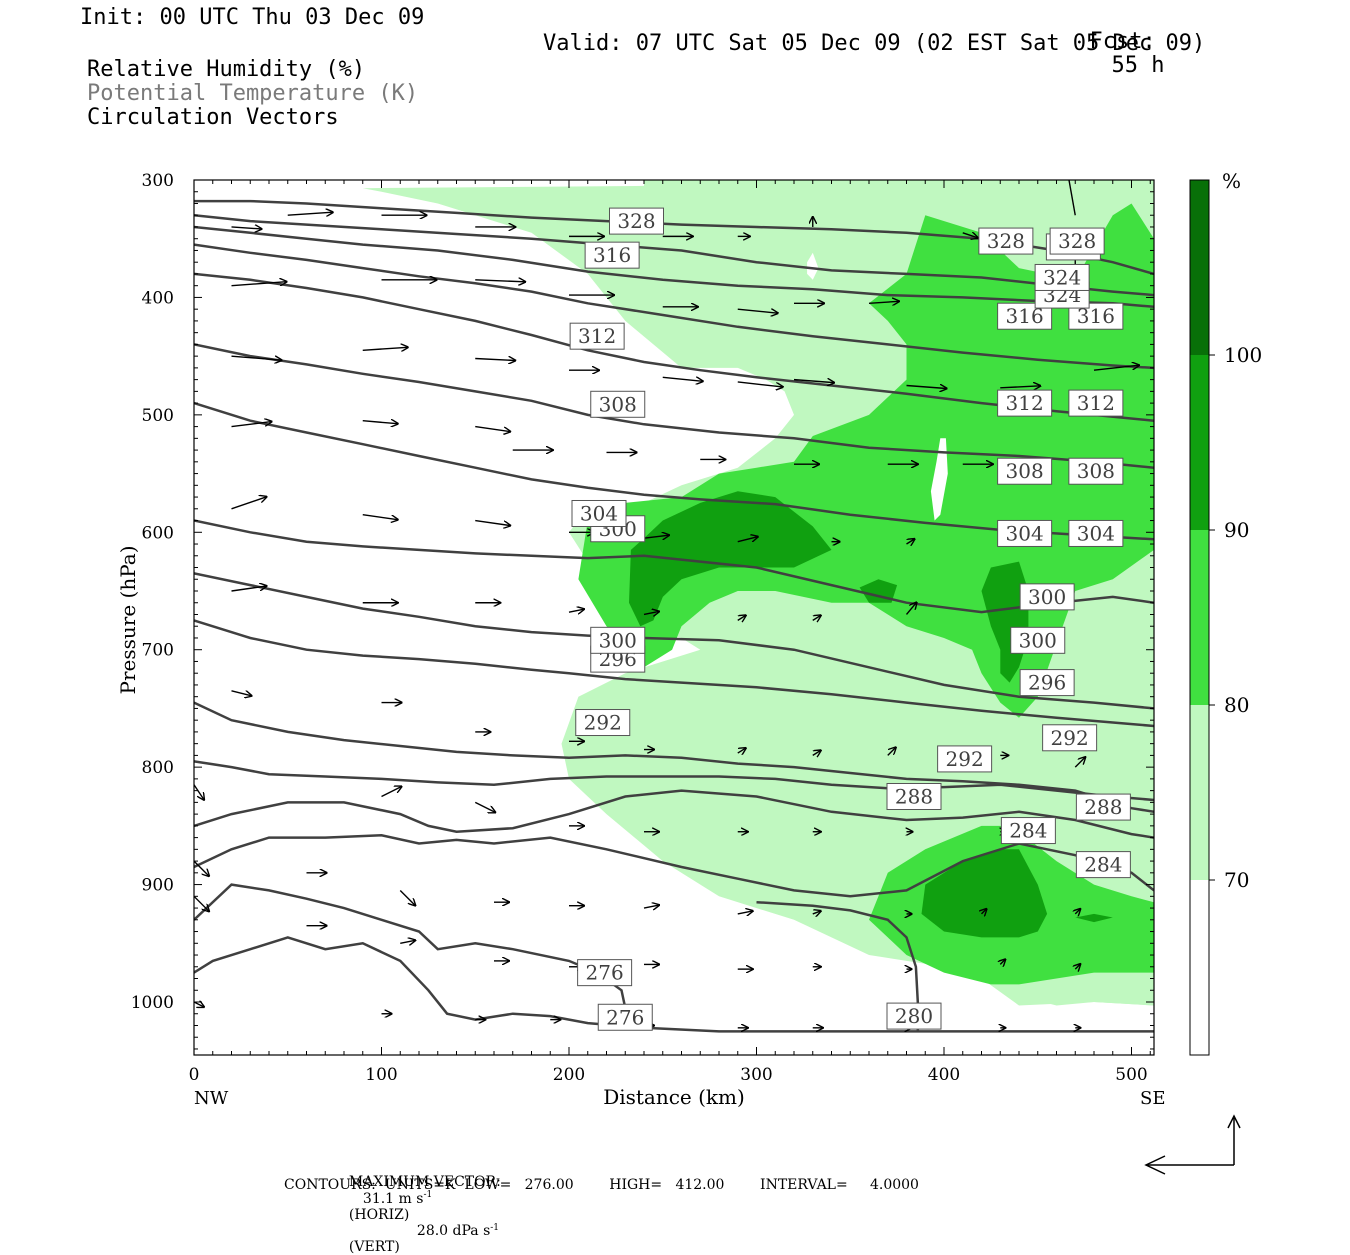 Image resolution: width=1350 pixels, height=1255 pixels. Describe the element at coordinates (1122, 41) in the screenshot. I see `forecast-label: Fcst:` at that location.